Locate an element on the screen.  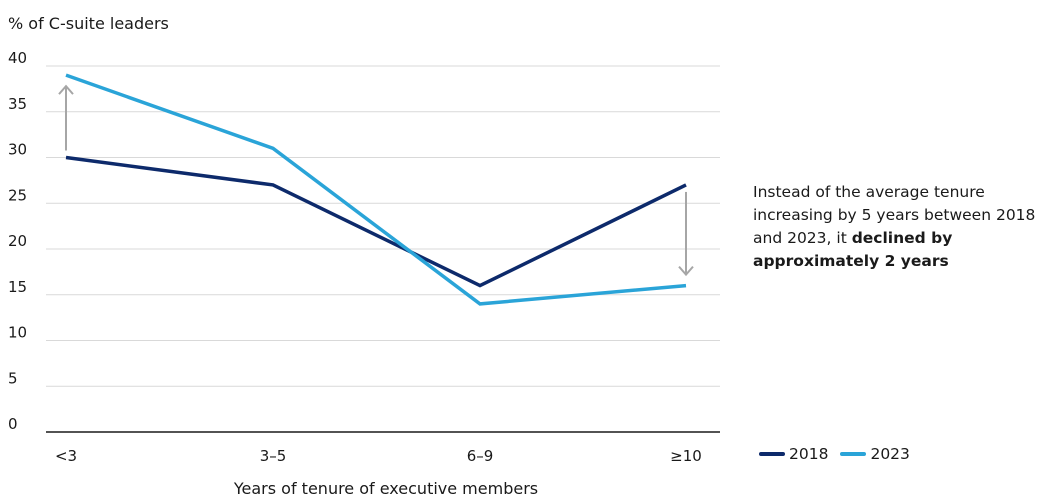
legend-item-2018: 2018 is located at coordinates (793, 454).